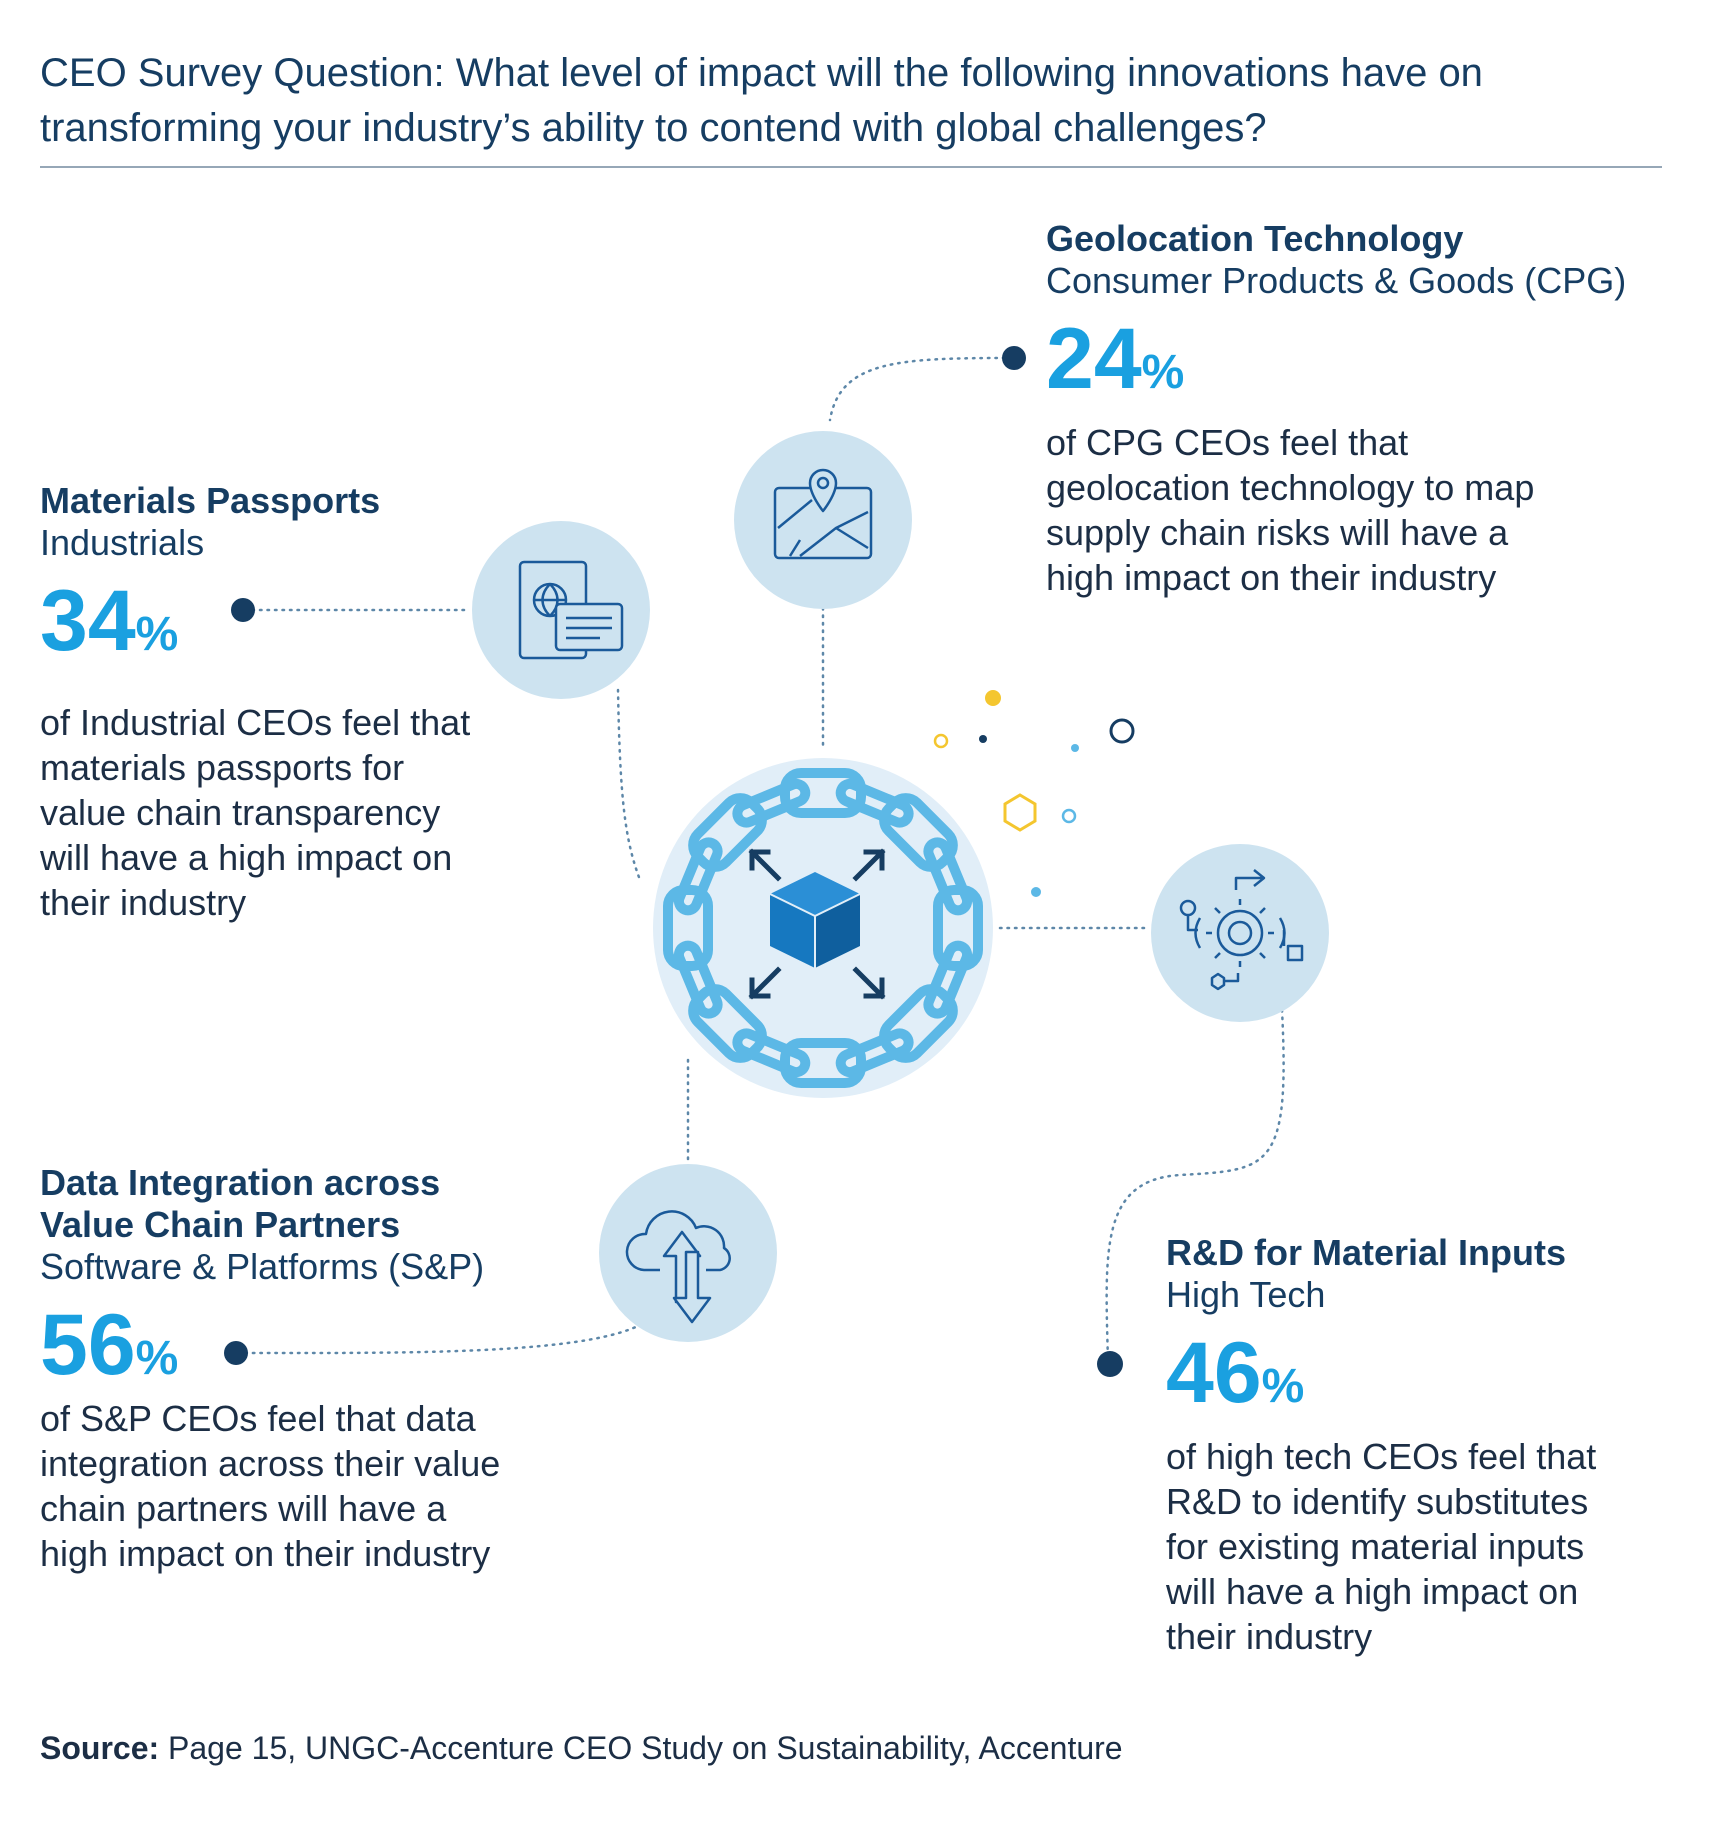  I want to click on data-integration-percent-value: 56, so click(88, 1345).